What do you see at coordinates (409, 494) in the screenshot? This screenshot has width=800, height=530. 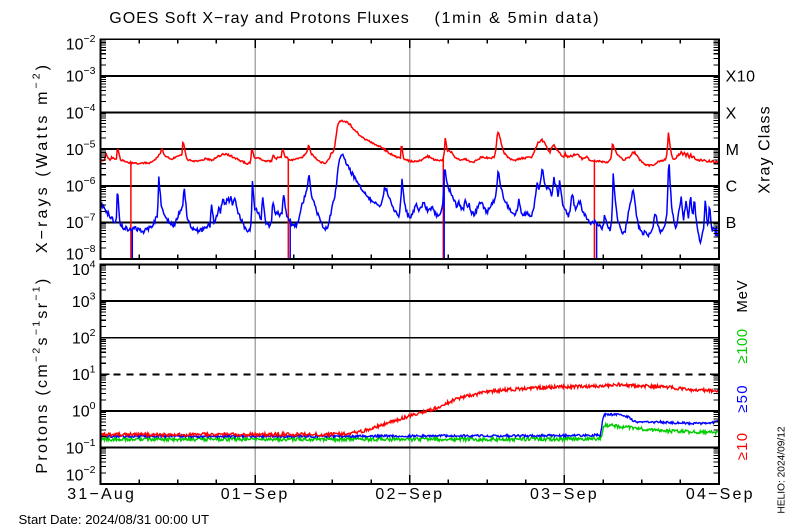 I see `svg-text: 02−Sep` at bounding box center [409, 494].